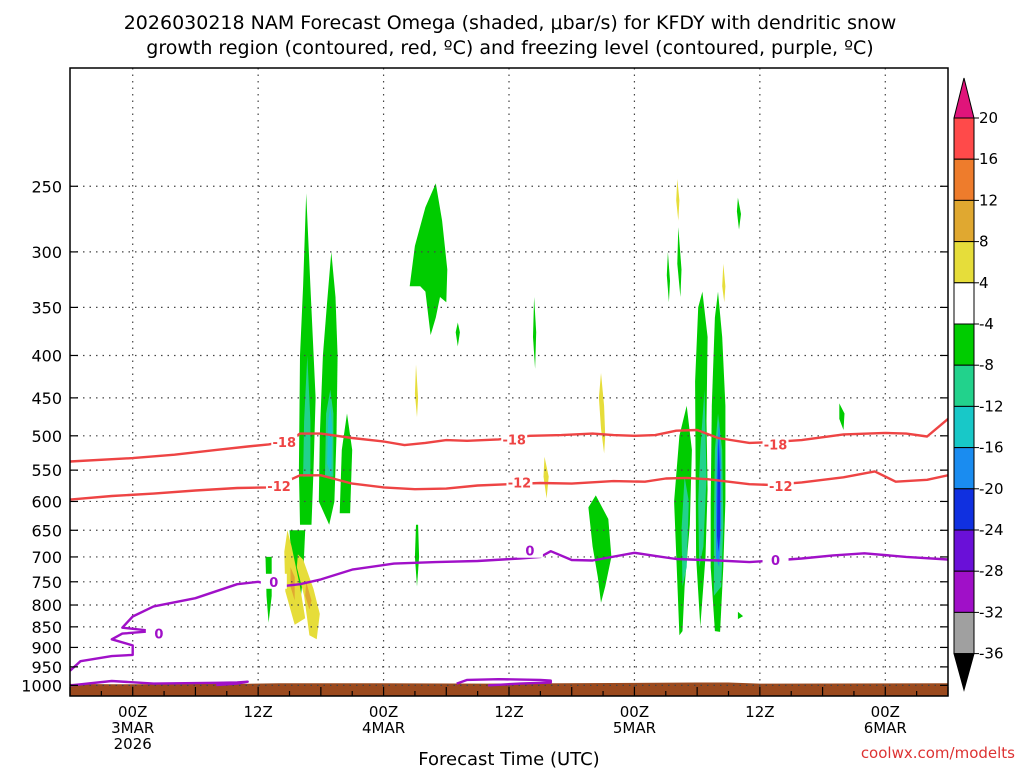 This screenshot has height=768, width=1024. What do you see at coordinates (529, 552) in the screenshot?
I see `contour-label-2-1: 0` at bounding box center [529, 552].